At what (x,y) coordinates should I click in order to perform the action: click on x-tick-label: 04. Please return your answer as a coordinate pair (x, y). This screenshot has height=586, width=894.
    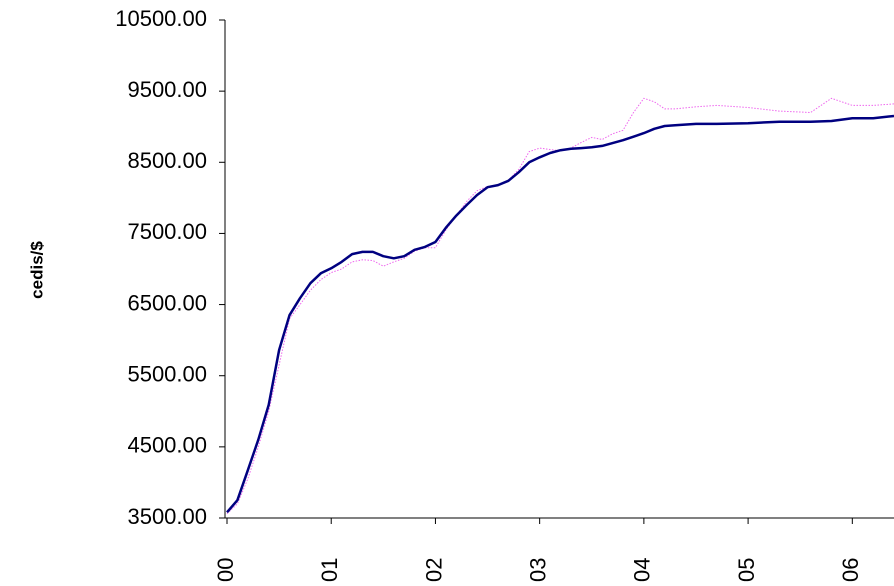
    Looking at the image, I should click on (642, 570).